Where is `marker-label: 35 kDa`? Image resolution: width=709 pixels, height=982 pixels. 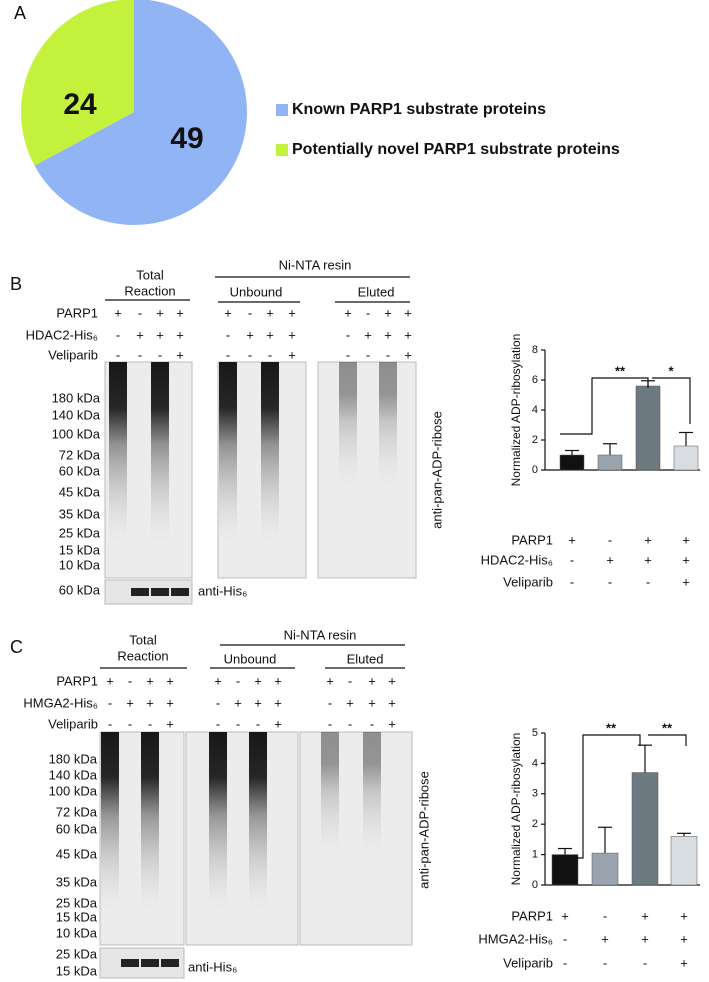
marker-label: 35 kDa is located at coordinates (80, 513).